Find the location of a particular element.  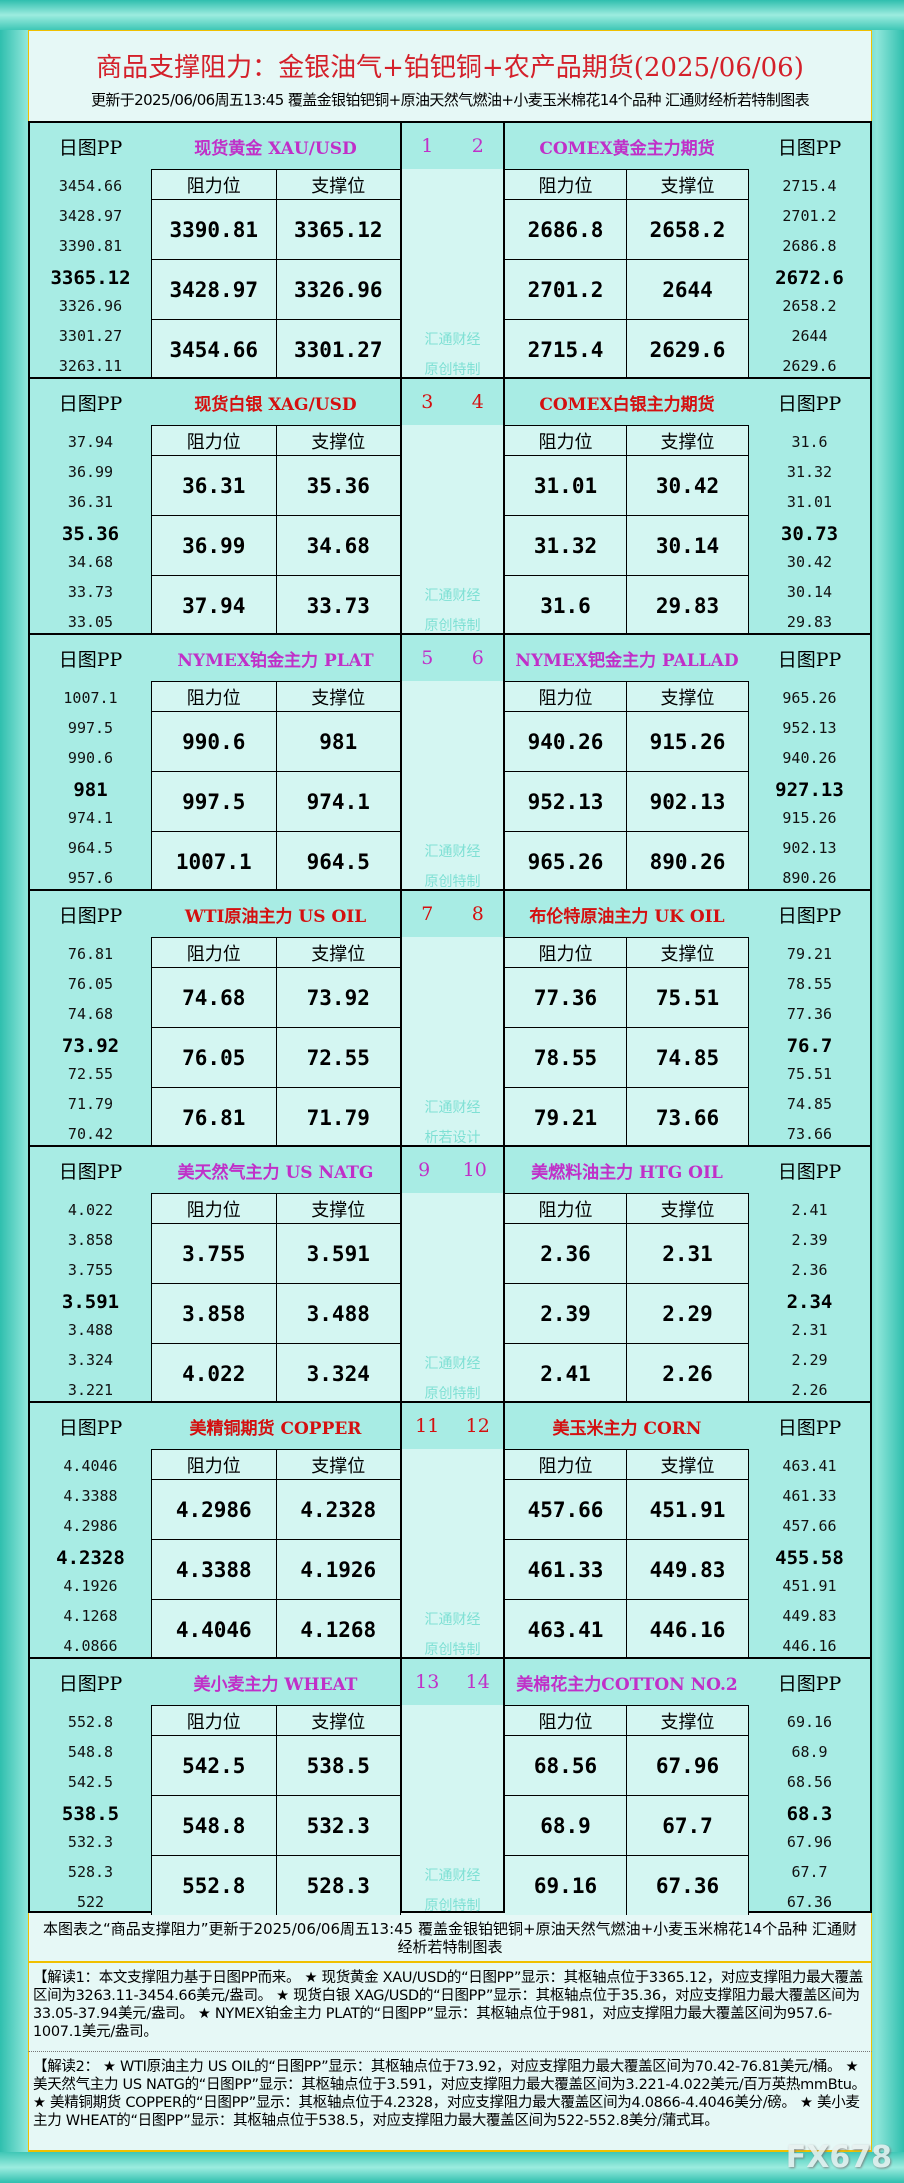

support-value: 2658.2 is located at coordinates (688, 229).